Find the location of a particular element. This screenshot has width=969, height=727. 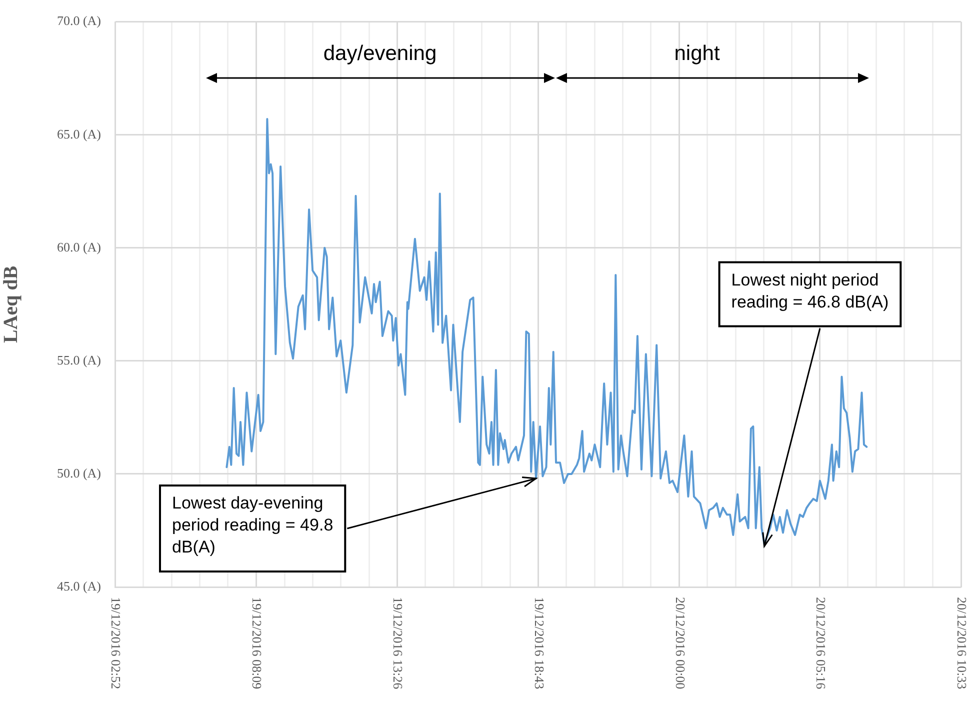

y-tick-label: 60.0 (A) is located at coordinates (78, 246).